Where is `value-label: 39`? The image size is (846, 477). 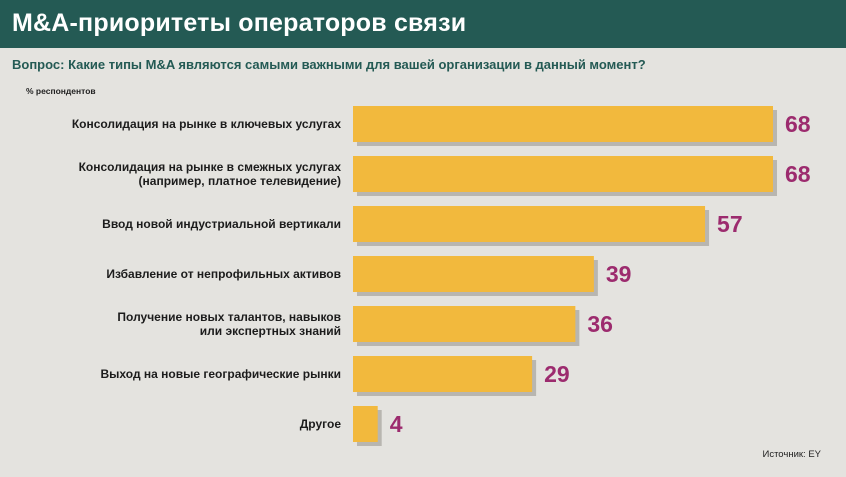
value-label: 39 is located at coordinates (619, 274).